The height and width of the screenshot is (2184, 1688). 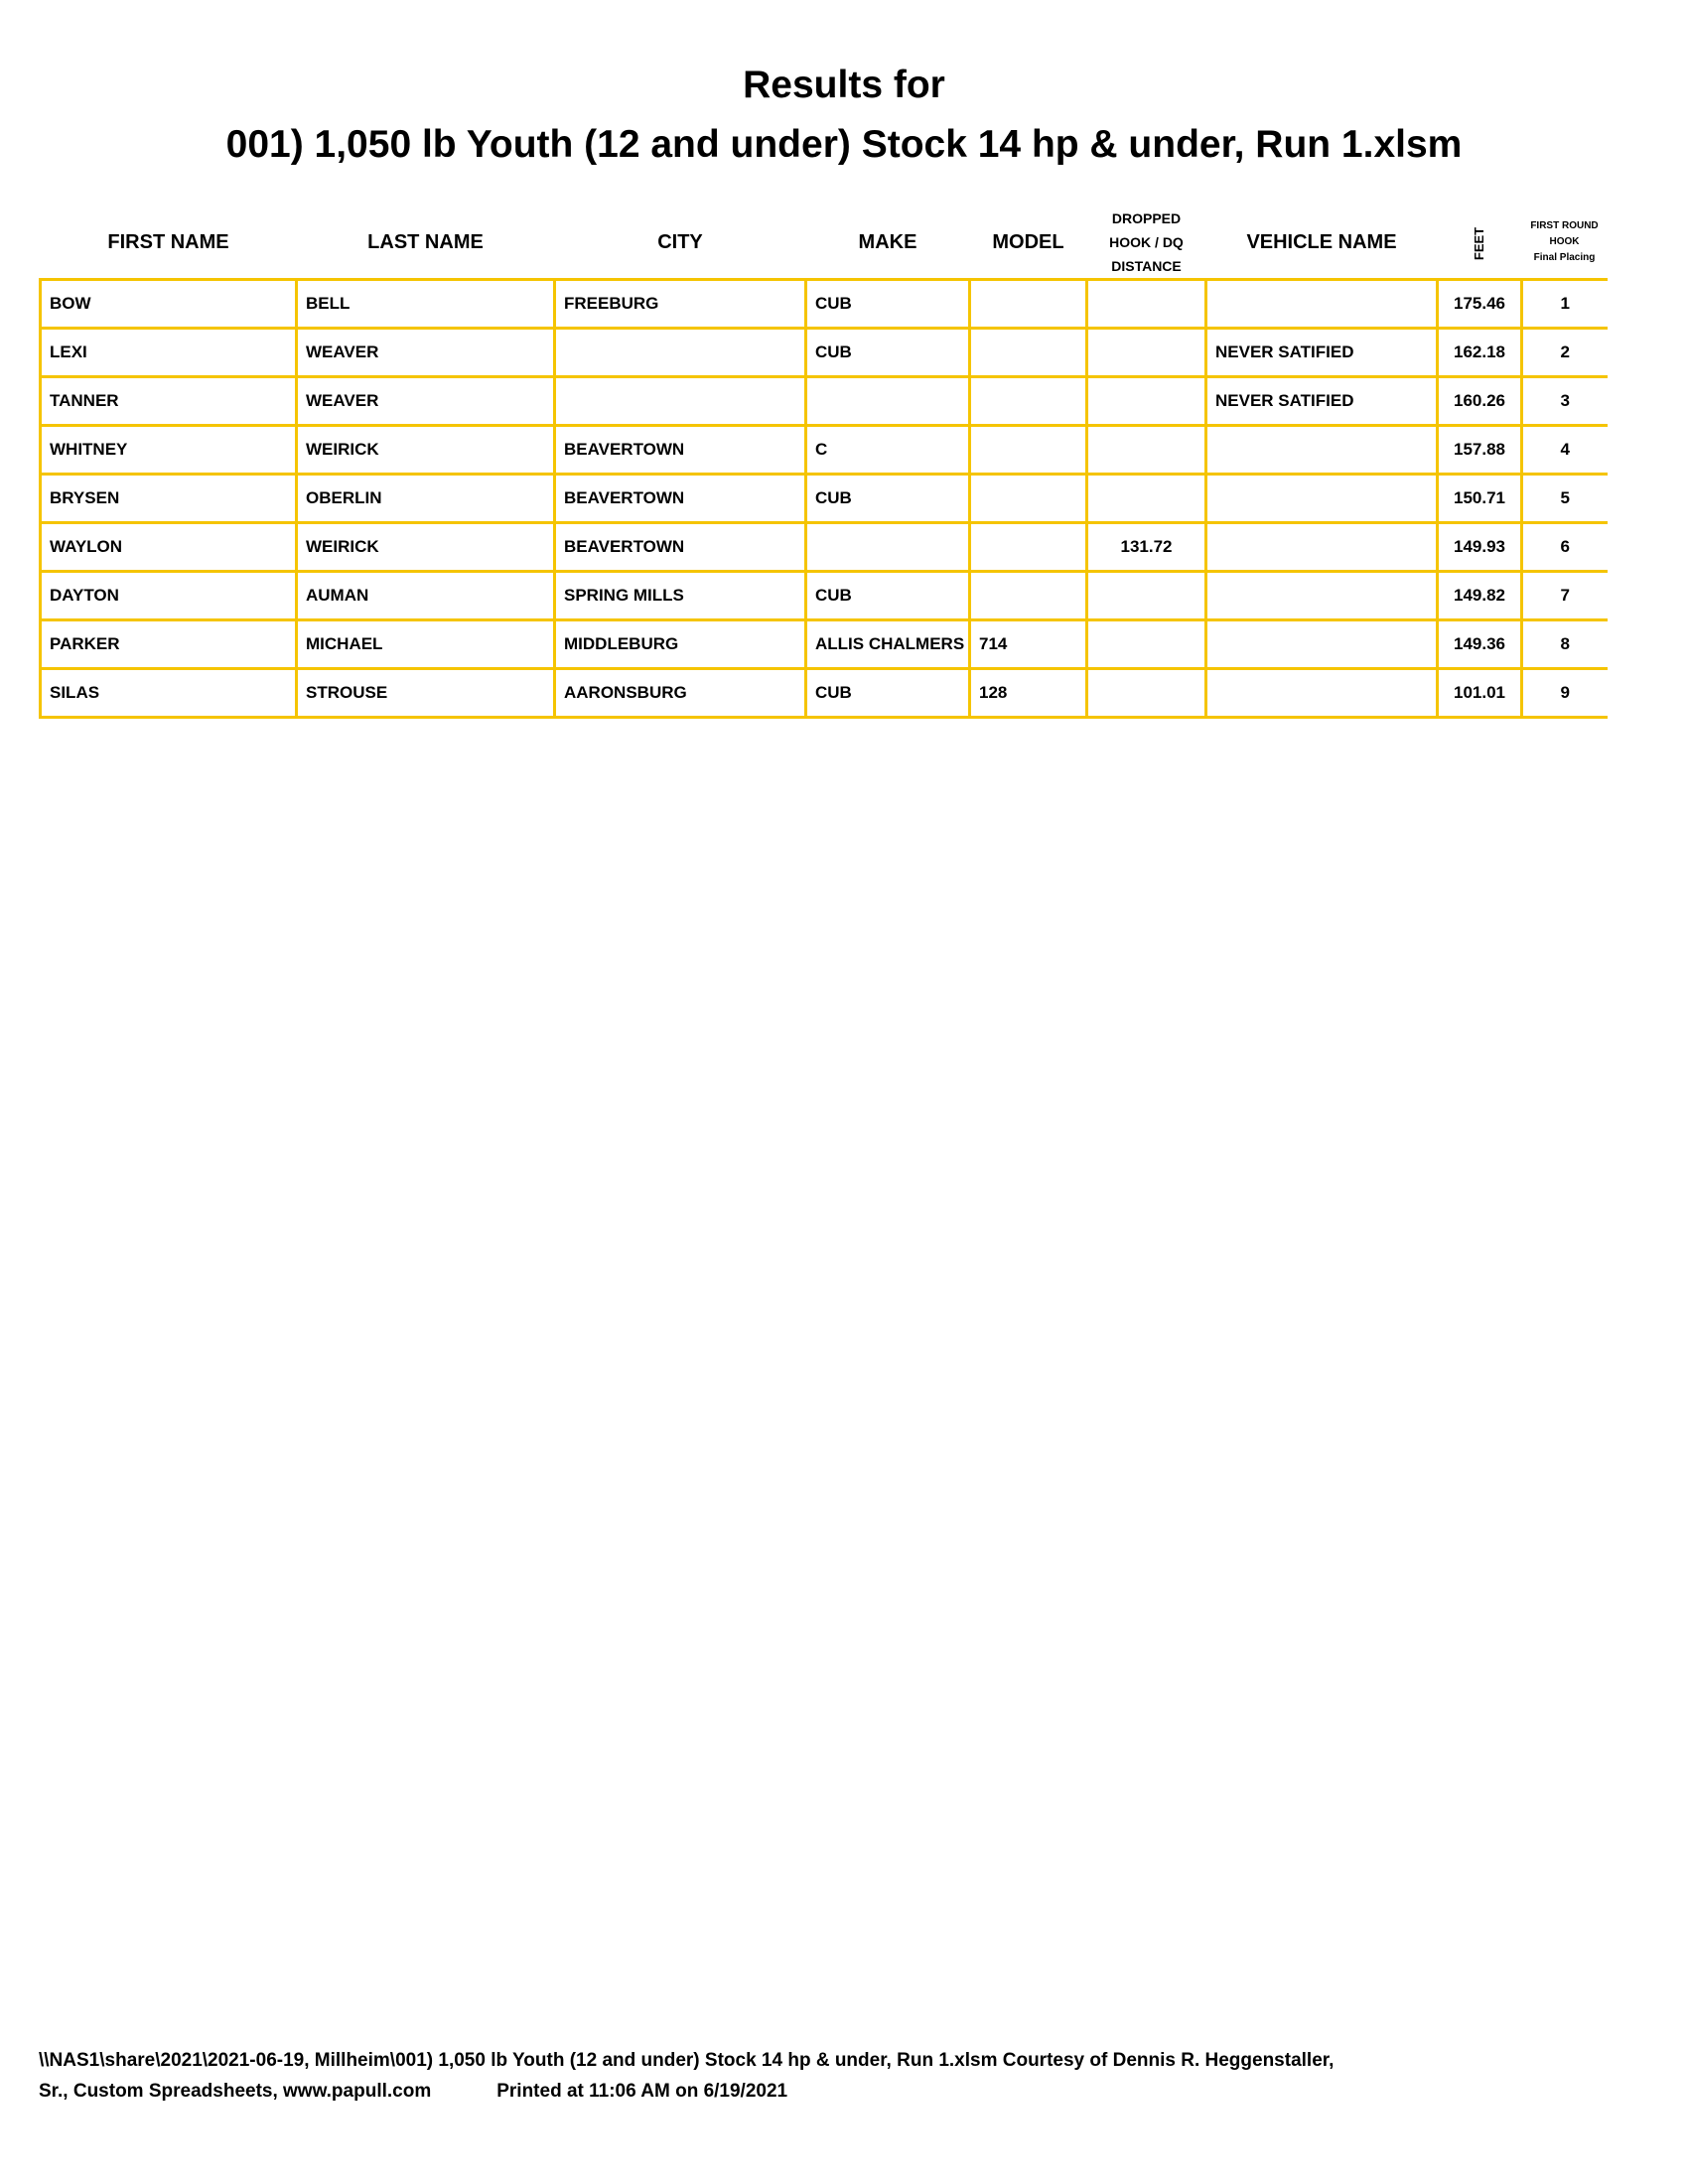 I want to click on header-dropped-line1: DROPPED, so click(x=1146, y=218).